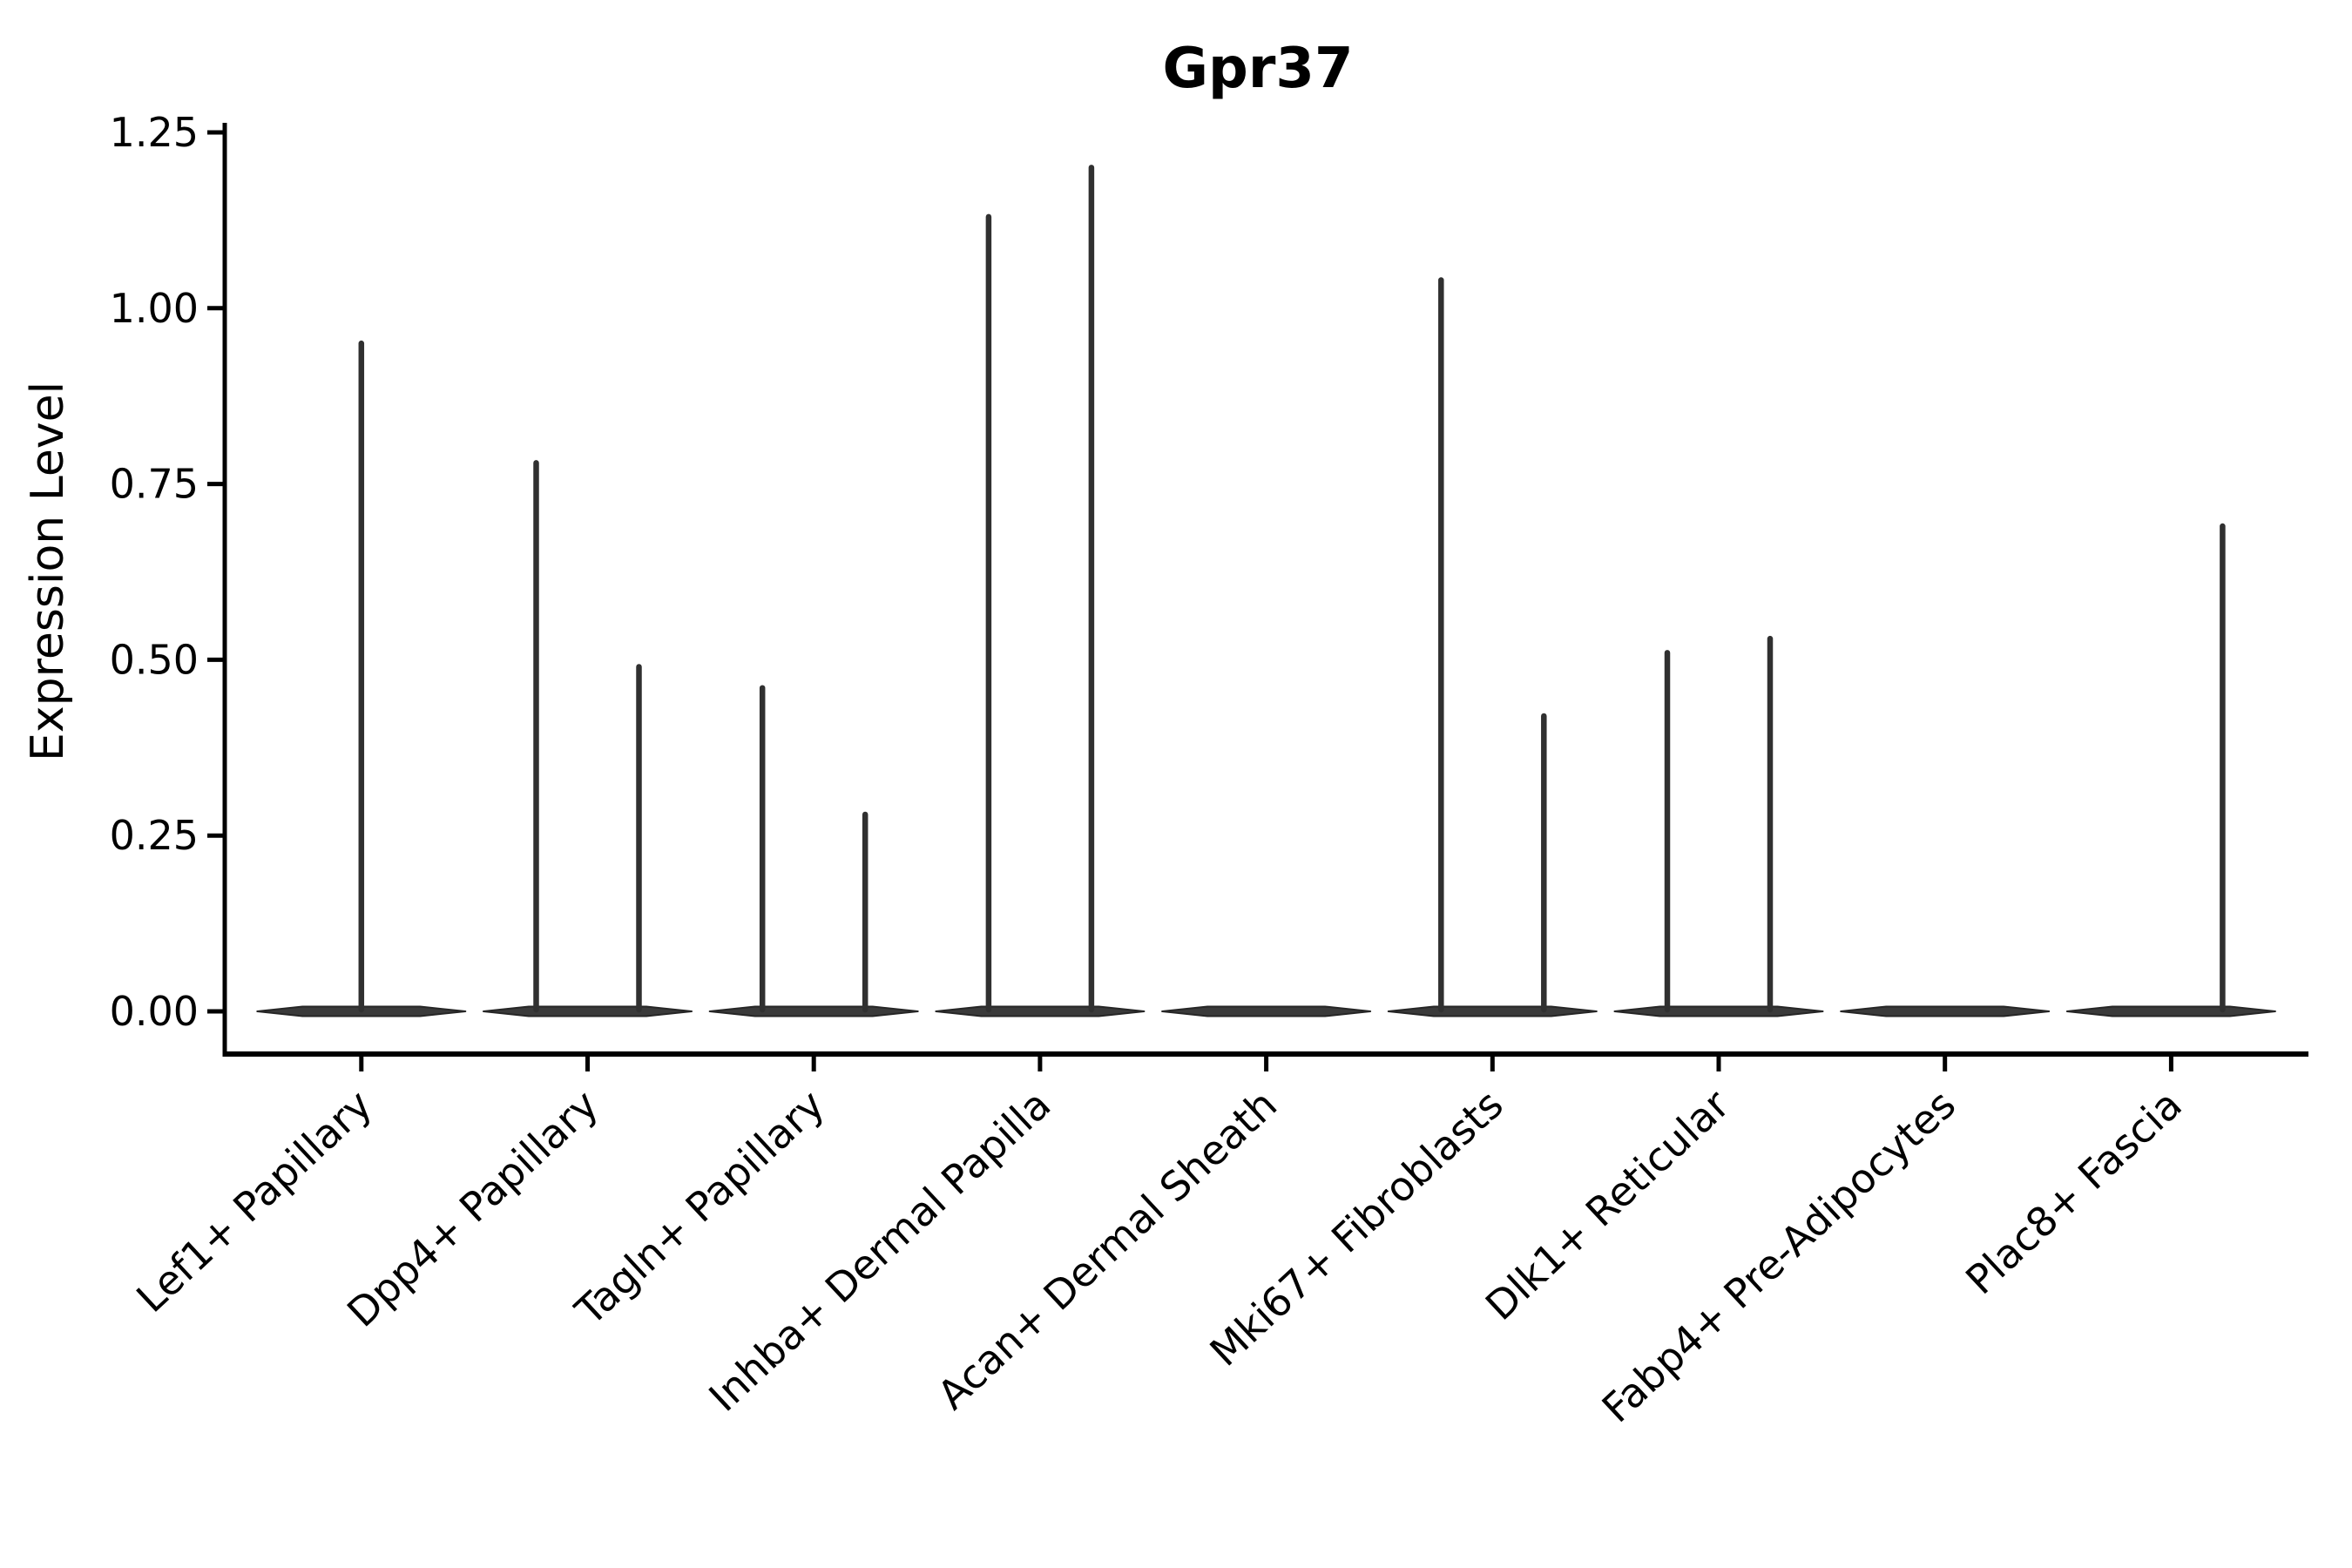 This screenshot has height=1568, width=2352. Describe the element at coordinates (1608, 1205) in the screenshot. I see `x-tick-label: Dlk1+ Reticular` at that location.